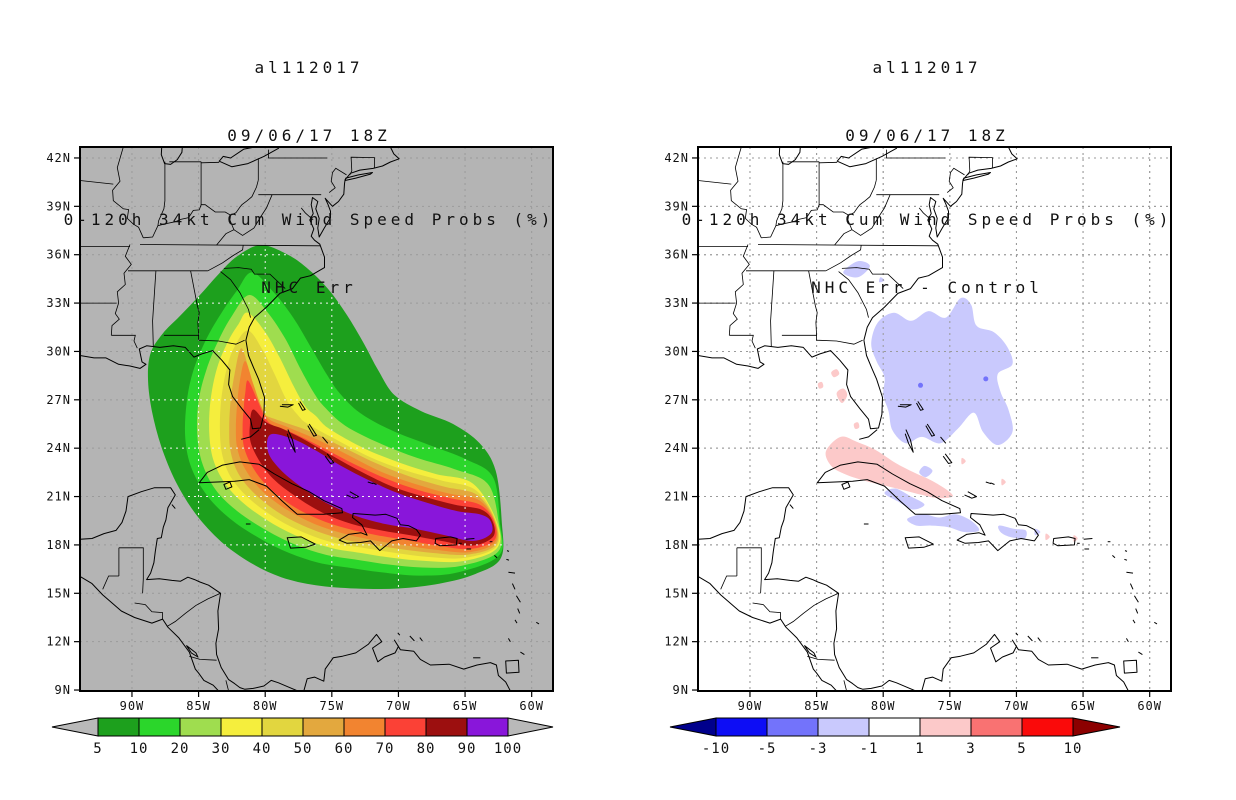  What do you see at coordinates (693, 727) in the screenshot?
I see `right-colorbar-left-arrow` at bounding box center [693, 727].